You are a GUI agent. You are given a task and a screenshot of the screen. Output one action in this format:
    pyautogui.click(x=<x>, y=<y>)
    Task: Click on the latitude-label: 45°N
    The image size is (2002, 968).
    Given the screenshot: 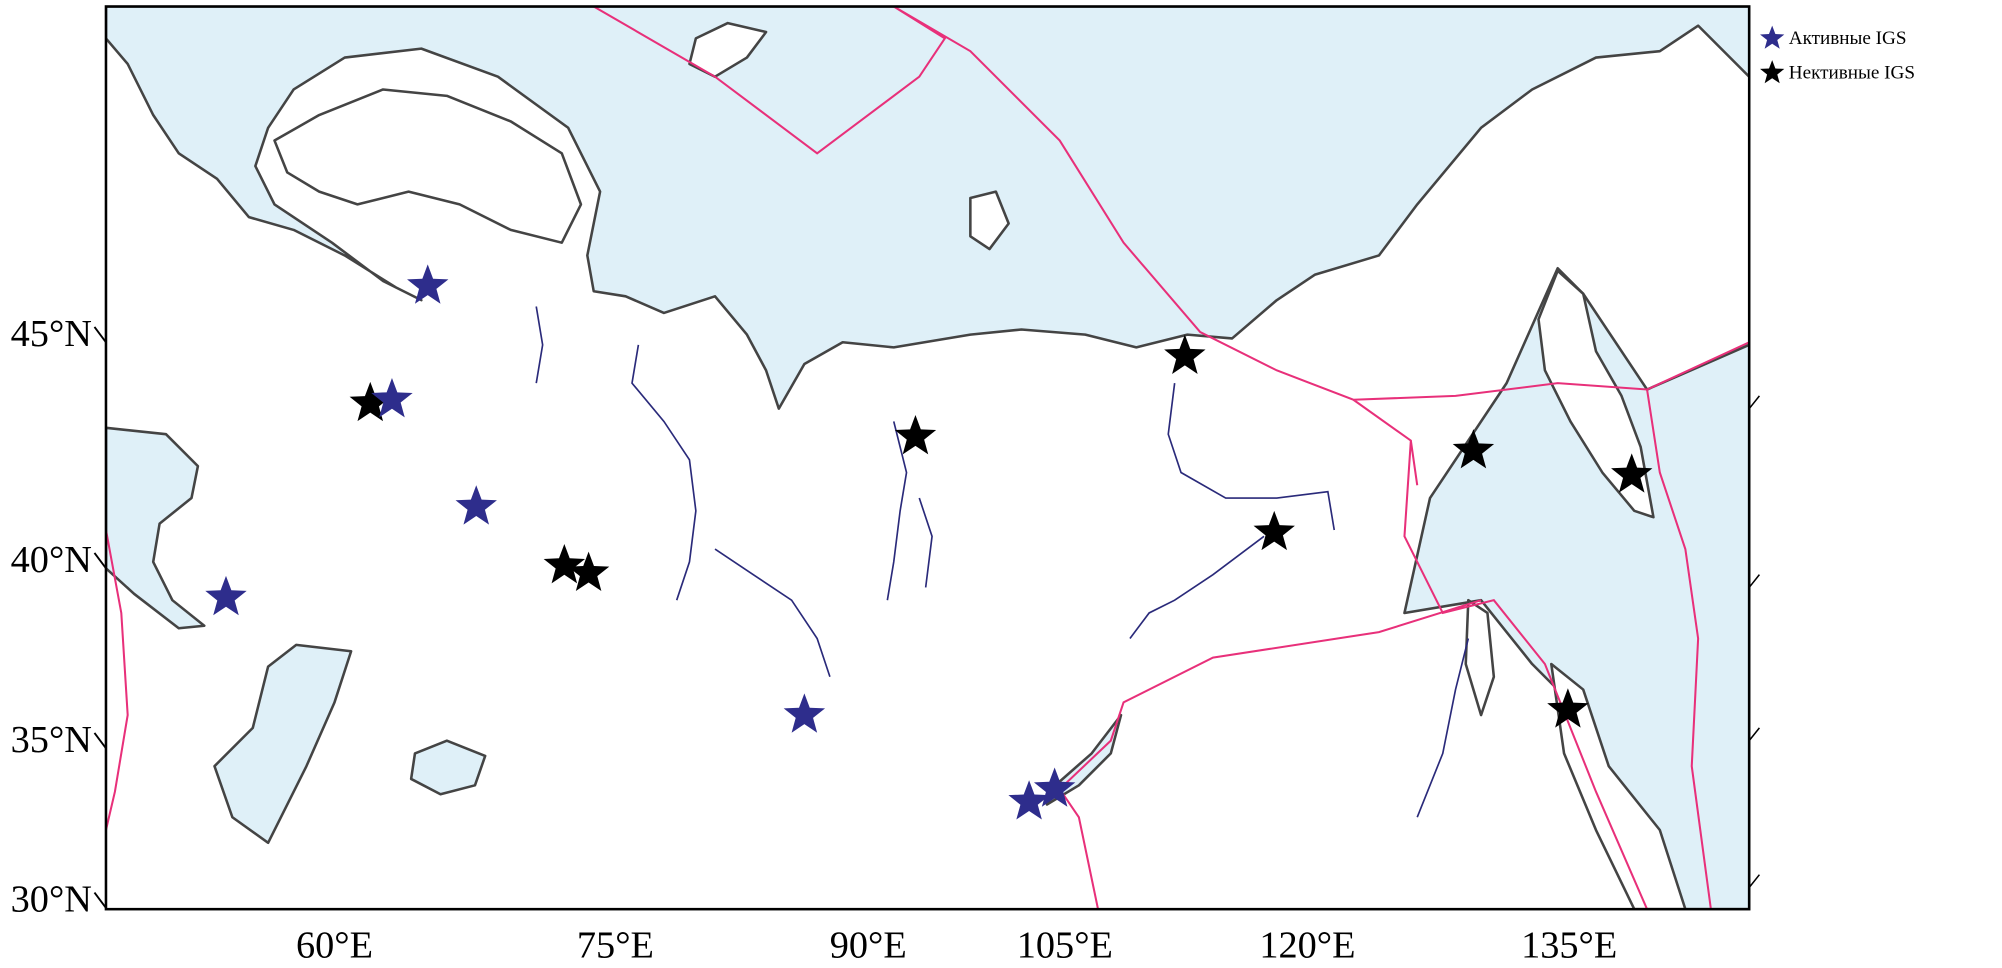 What is the action you would take?
    pyautogui.click(x=51, y=334)
    